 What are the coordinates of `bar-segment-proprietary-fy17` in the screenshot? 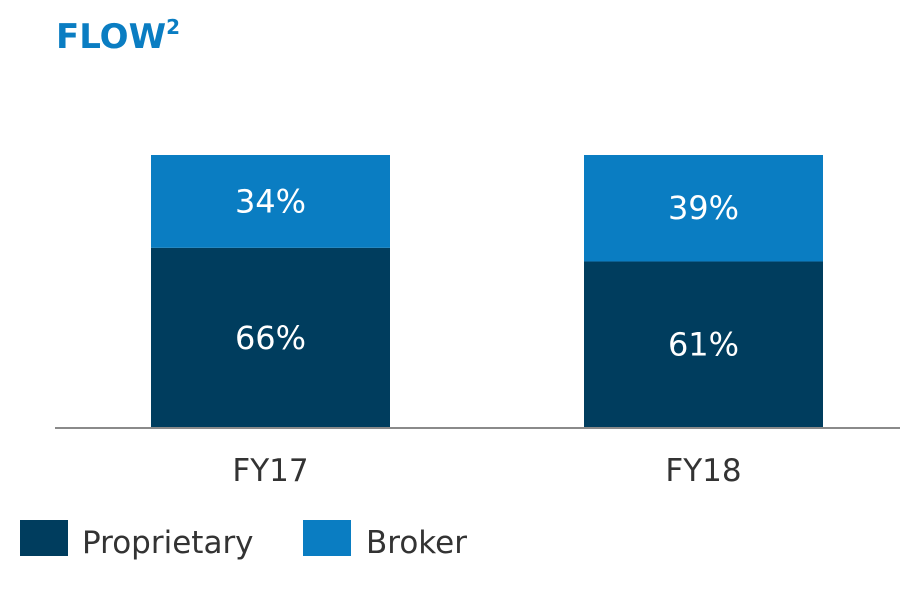 It's located at (270, 337).